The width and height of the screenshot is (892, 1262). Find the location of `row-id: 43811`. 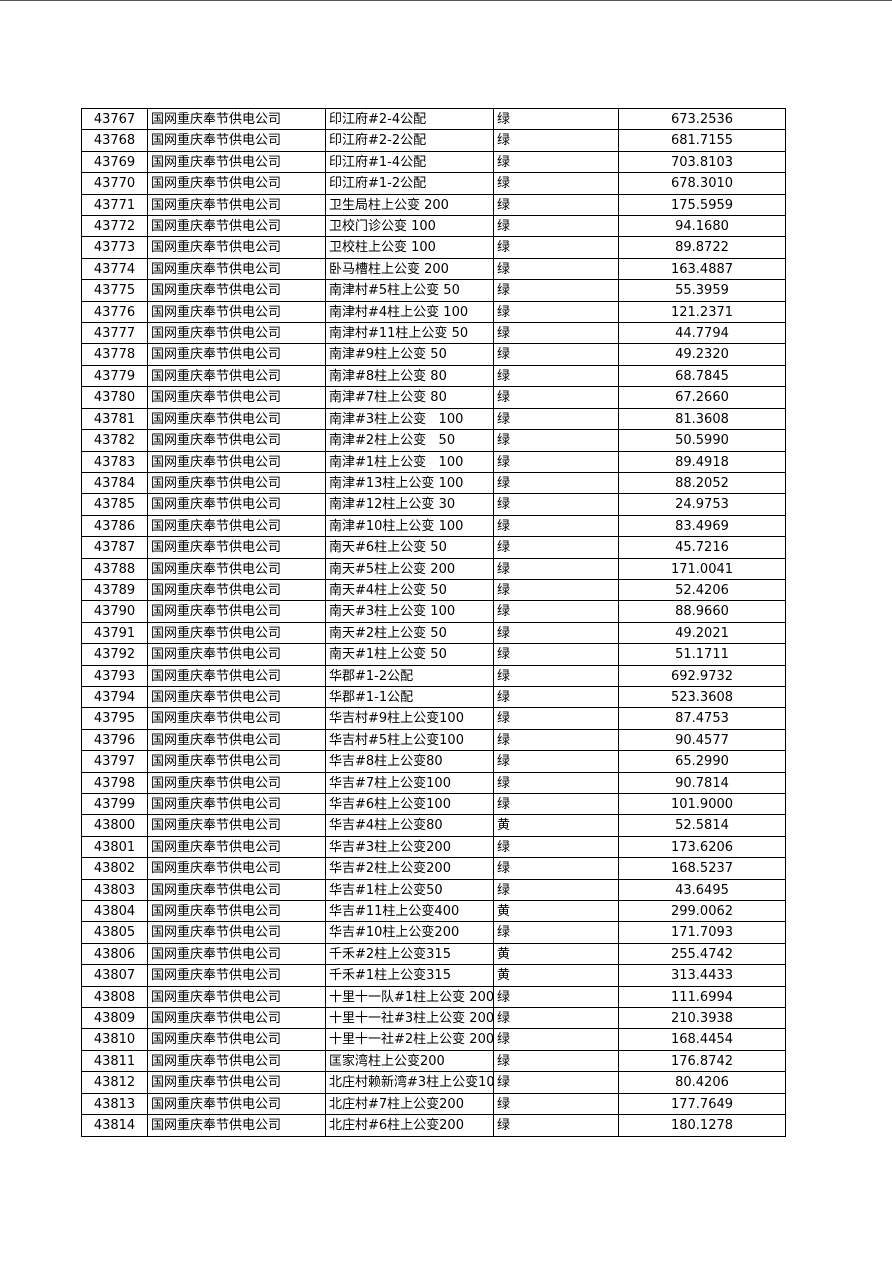

row-id: 43811 is located at coordinates (115, 1061).